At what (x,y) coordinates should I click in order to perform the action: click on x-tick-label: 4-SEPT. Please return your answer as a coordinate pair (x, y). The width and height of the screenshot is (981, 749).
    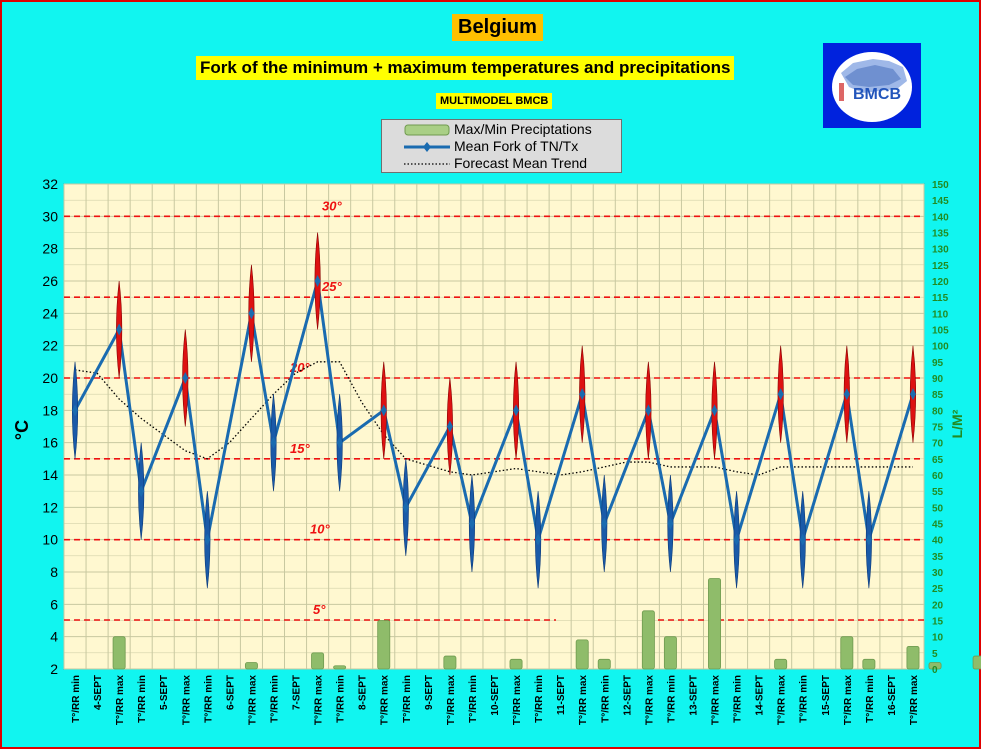
    Looking at the image, I should click on (98, 692).